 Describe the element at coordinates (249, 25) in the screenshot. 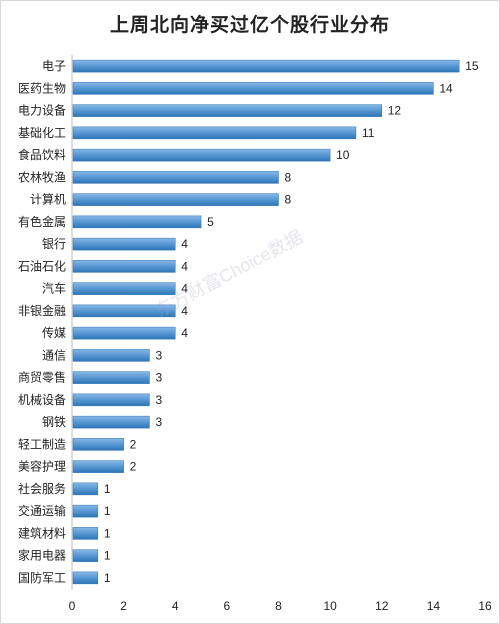

I see `chart-title: 上周北向净买过亿个股行业分布` at that location.